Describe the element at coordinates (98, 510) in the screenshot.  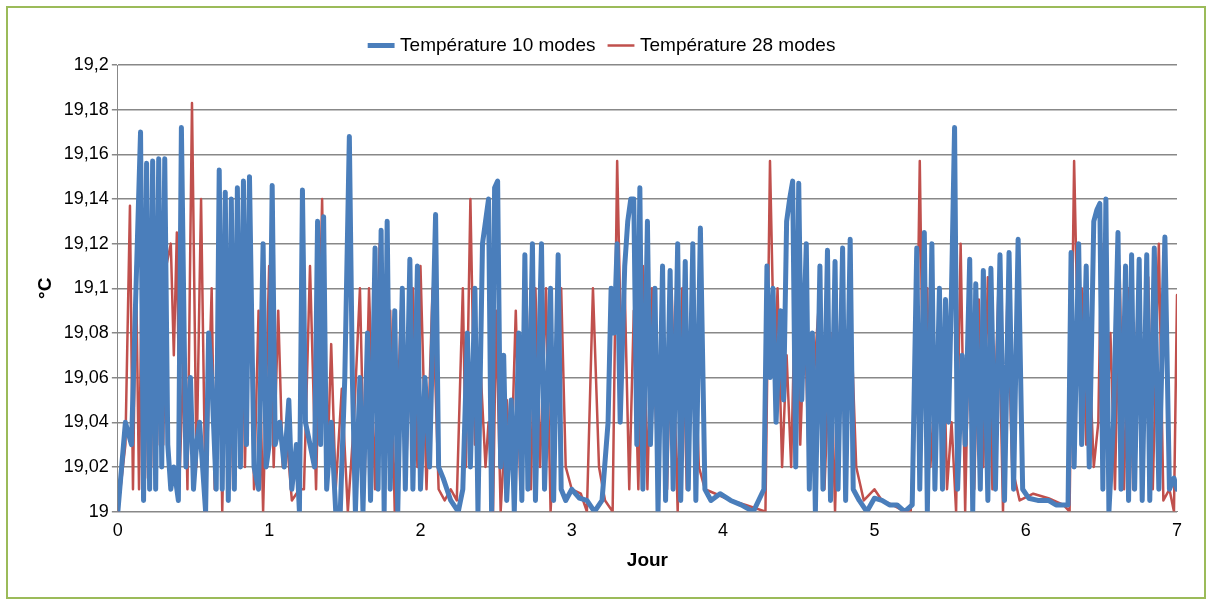
I see `y-tick-label: 19` at that location.